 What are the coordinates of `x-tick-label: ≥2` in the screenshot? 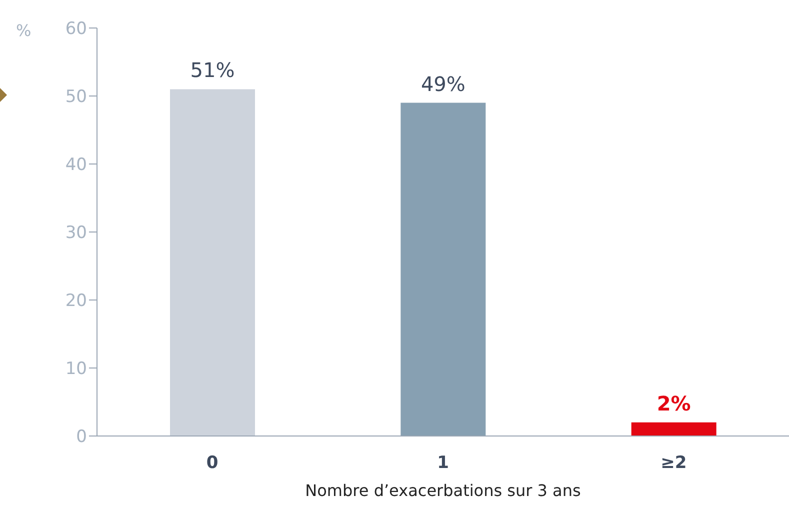 It's located at (673, 463).